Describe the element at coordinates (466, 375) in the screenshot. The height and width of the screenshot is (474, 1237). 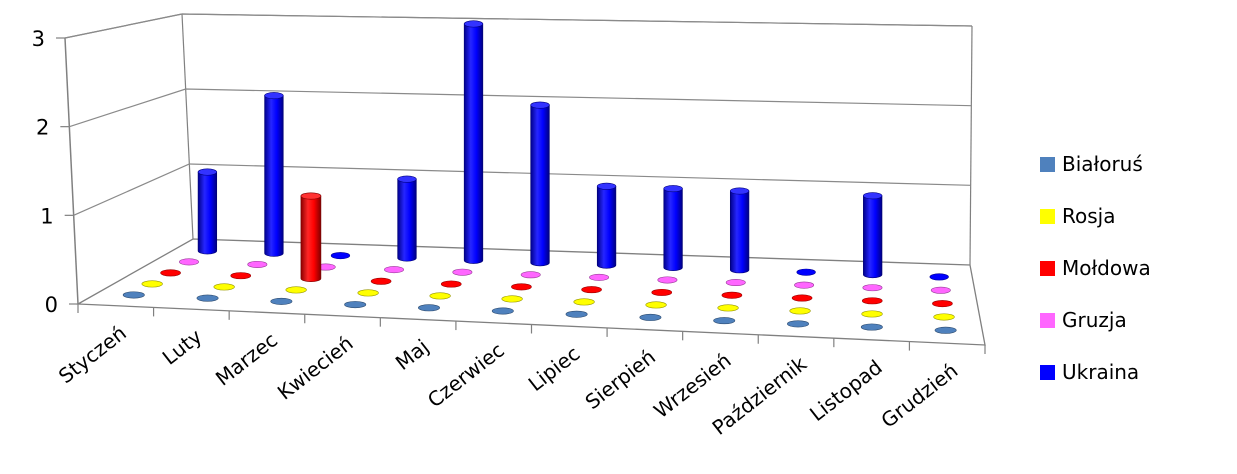
I see `x-tick-label: Czerwiec` at that location.